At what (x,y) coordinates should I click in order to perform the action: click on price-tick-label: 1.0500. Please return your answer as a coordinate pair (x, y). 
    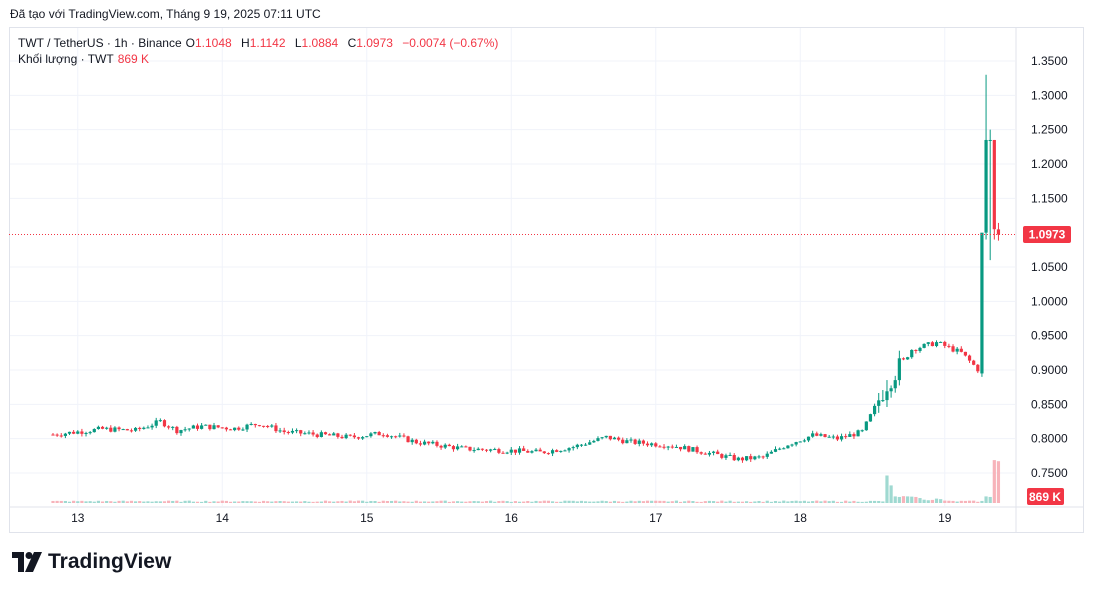
    Looking at the image, I should click on (1049, 267).